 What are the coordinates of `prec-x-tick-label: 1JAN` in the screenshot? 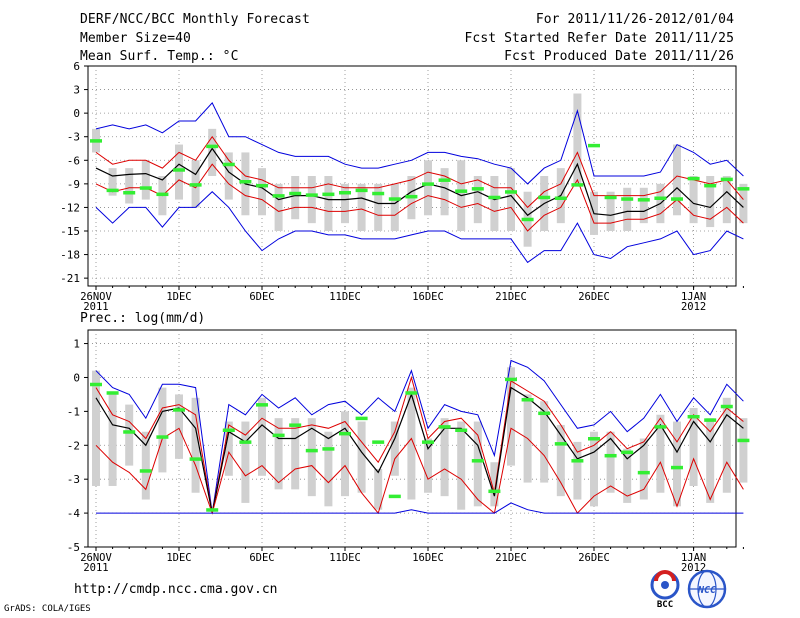 It's located at (693, 558).